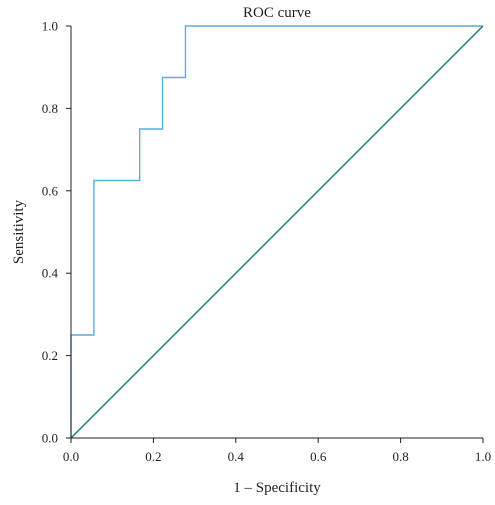 The image size is (495, 505). I want to click on x-tick-label: 1.0, so click(483, 456).